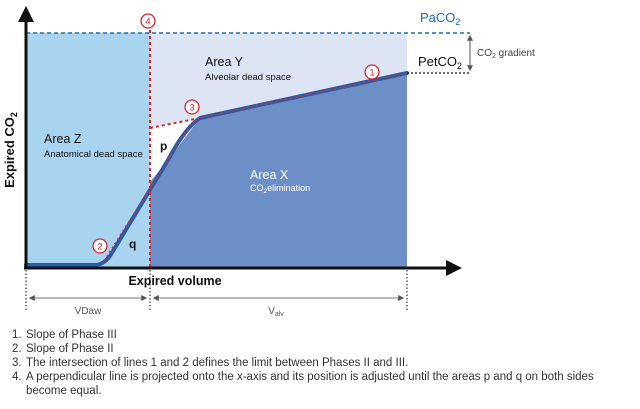 This screenshot has width=640, height=409. What do you see at coordinates (17, 349) in the screenshot?
I see `note-number: 2.` at bounding box center [17, 349].